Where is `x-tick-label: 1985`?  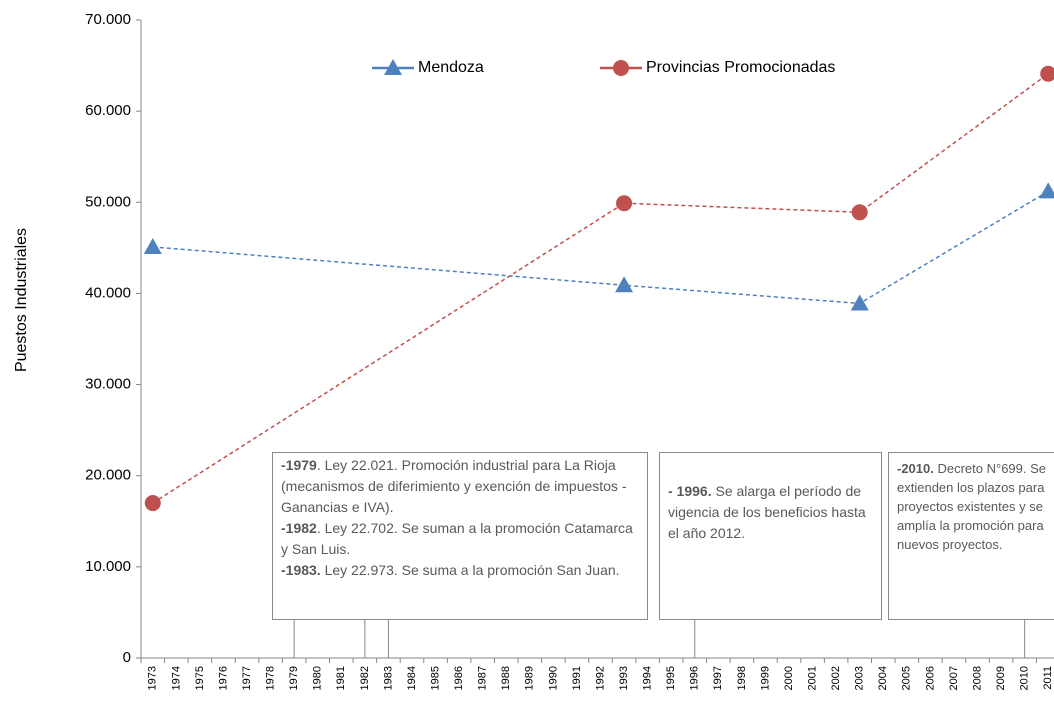
x-tick-label: 1985 is located at coordinates (435, 678).